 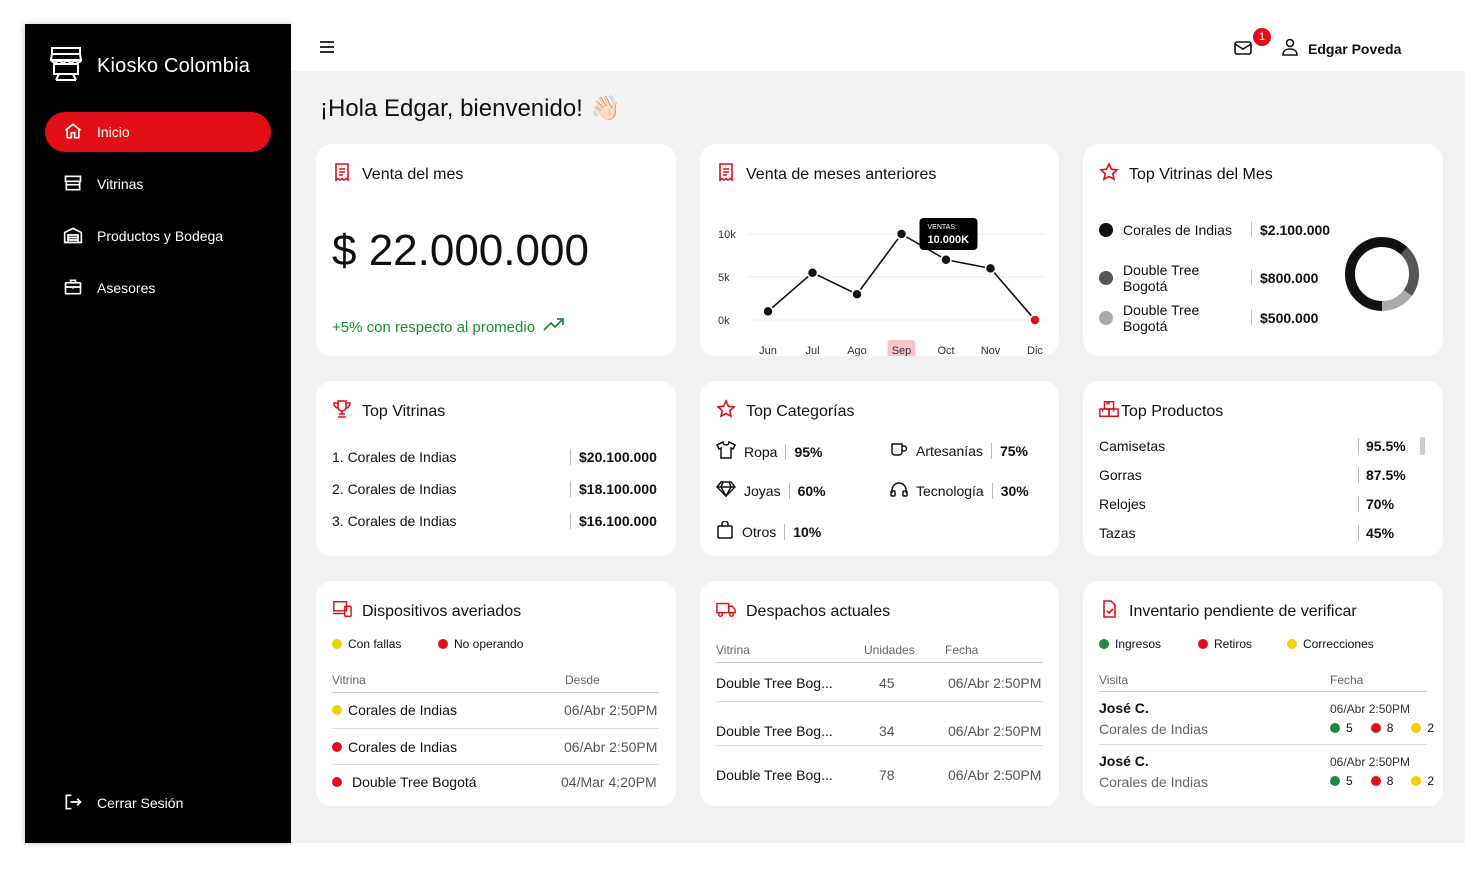 I want to click on device-date: 06/Abr 2:50PM, so click(x=611, y=710).